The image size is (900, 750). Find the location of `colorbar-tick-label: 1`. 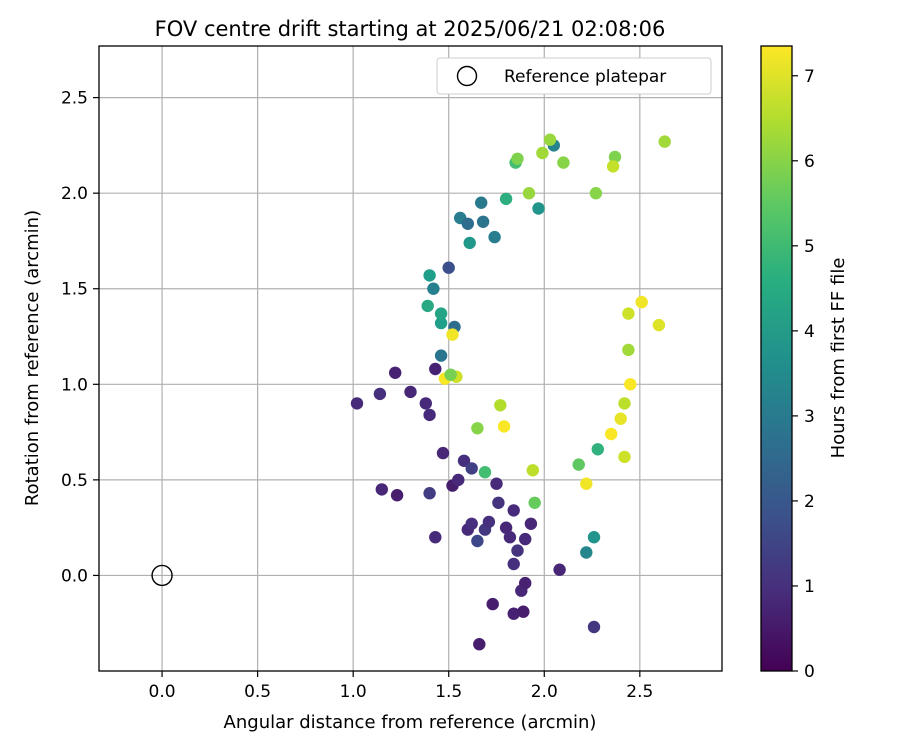

colorbar-tick-label: 1 is located at coordinates (809, 587).